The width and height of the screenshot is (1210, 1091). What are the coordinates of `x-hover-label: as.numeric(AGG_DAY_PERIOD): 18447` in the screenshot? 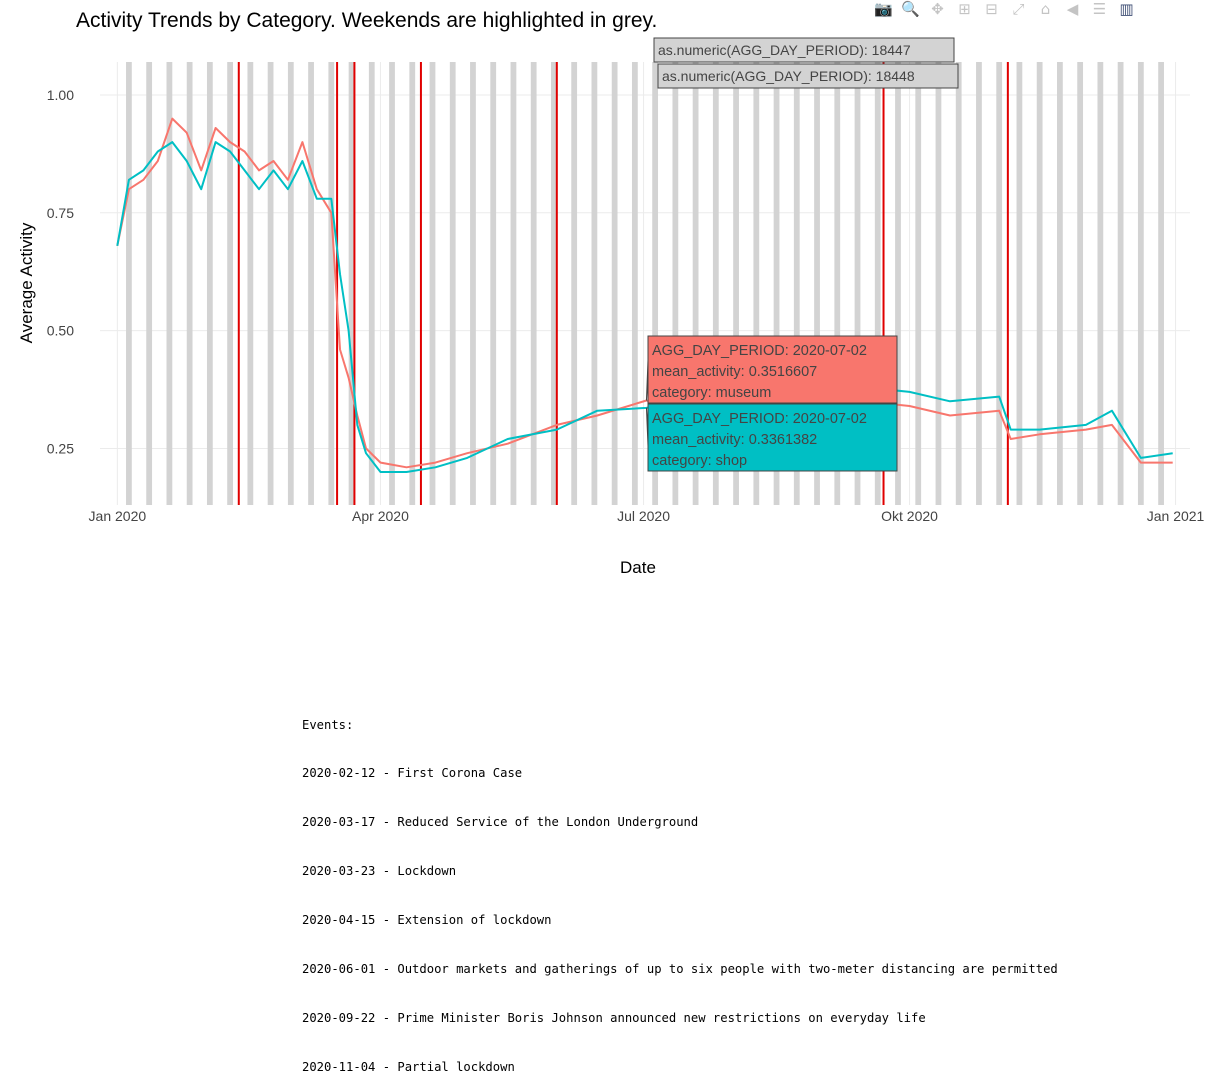 It's located at (804, 50).